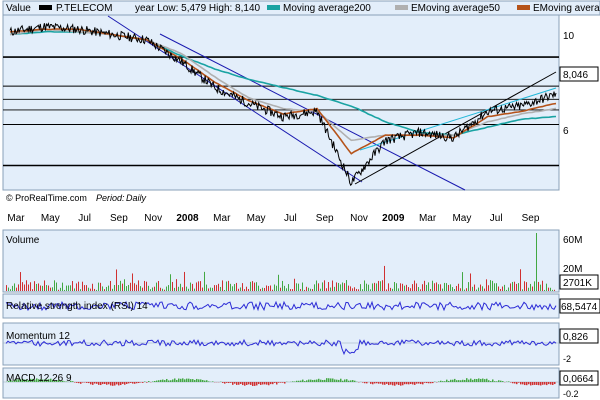 This screenshot has width=600, height=400. Describe the element at coordinates (577, 283) in the screenshot. I see `volume-value: 2701K` at that location.